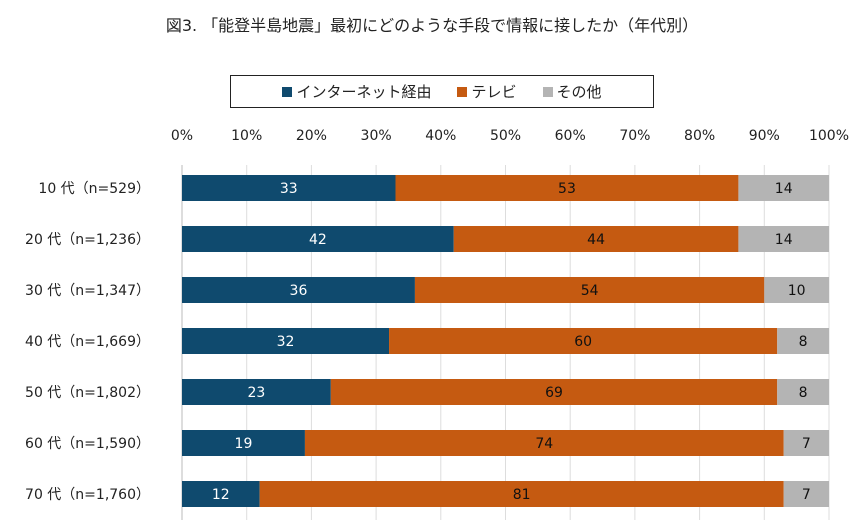 The image size is (864, 529). I want to click on data-label: 54, so click(590, 291).